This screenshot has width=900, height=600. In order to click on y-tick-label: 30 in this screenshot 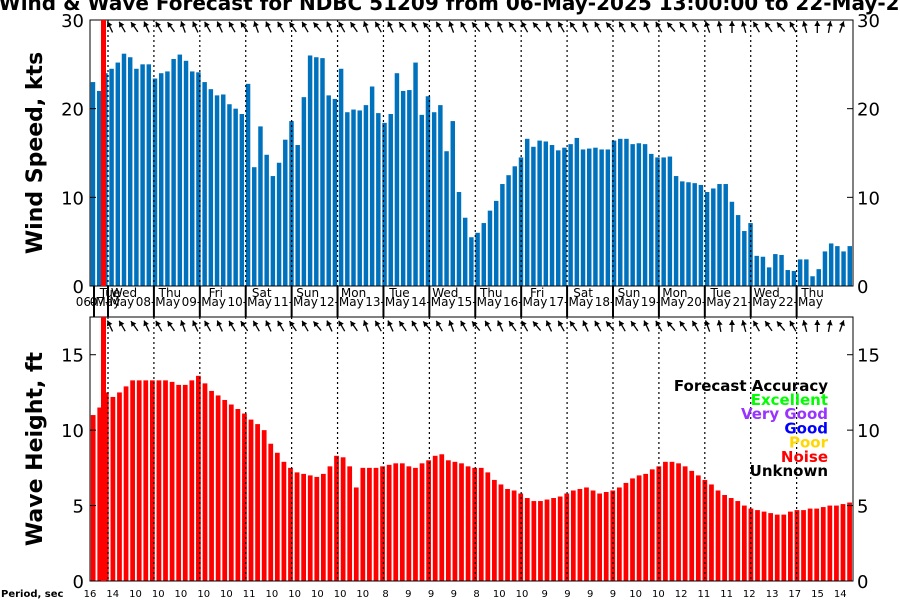, I will do `click(72, 21)`.